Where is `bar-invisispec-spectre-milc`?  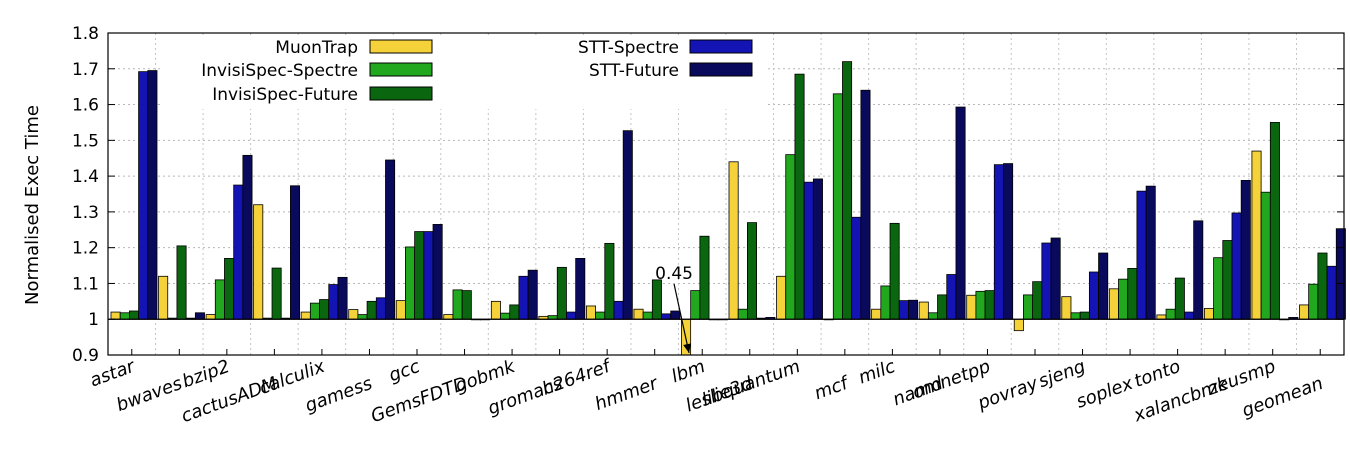 bar-invisispec-spectre-milc is located at coordinates (885, 302).